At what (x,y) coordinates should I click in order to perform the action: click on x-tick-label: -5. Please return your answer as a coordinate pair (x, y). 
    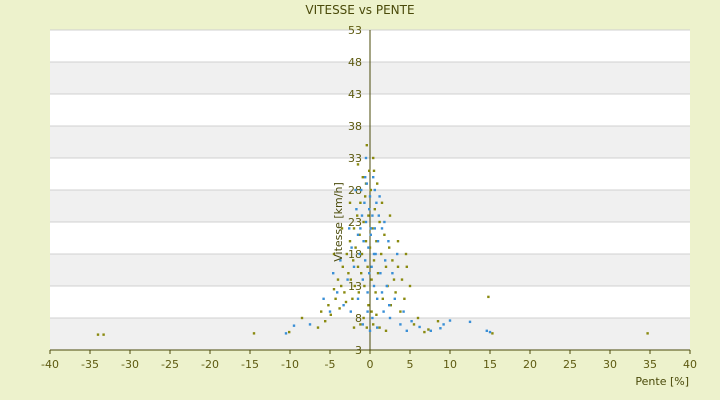
    Looking at the image, I should click on (330, 364).